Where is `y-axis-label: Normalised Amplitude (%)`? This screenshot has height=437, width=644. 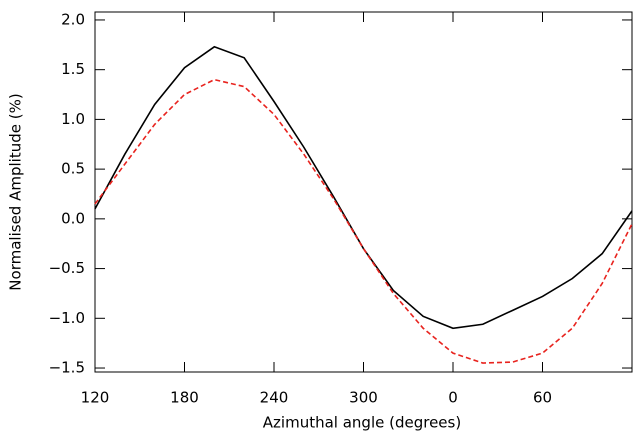 y-axis-label: Normalised Amplitude (%) is located at coordinates (16, 191).